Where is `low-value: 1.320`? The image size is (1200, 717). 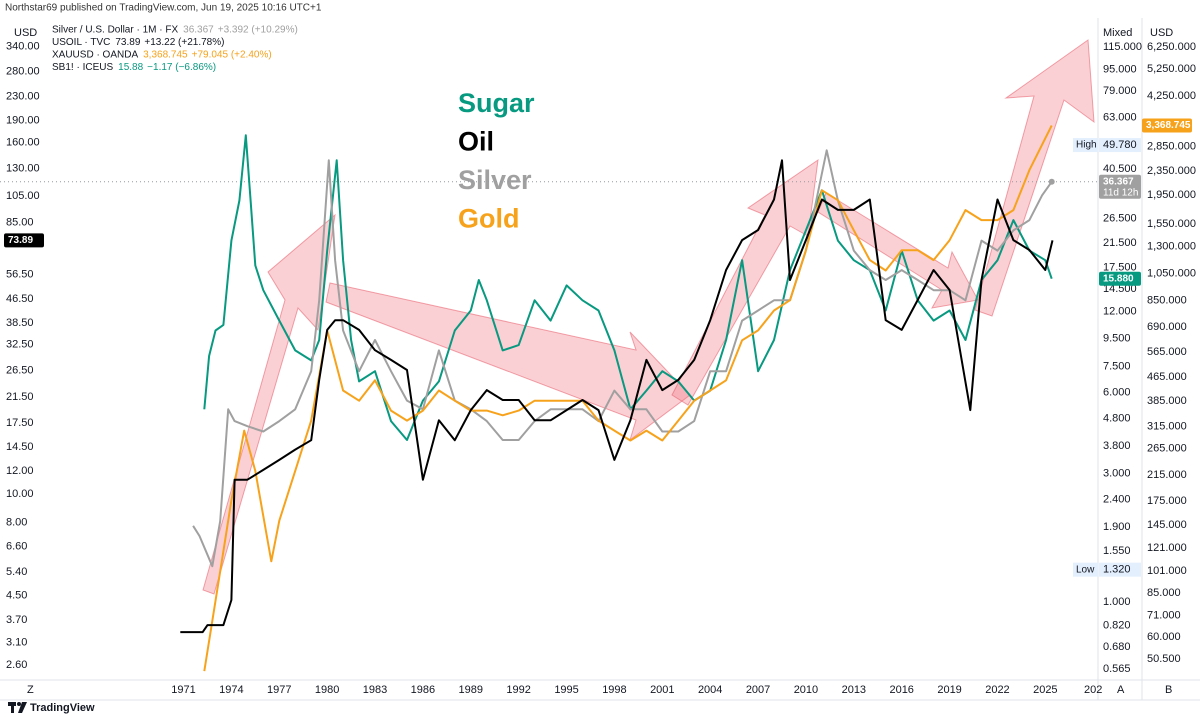
low-value: 1.320 is located at coordinates (1117, 570).